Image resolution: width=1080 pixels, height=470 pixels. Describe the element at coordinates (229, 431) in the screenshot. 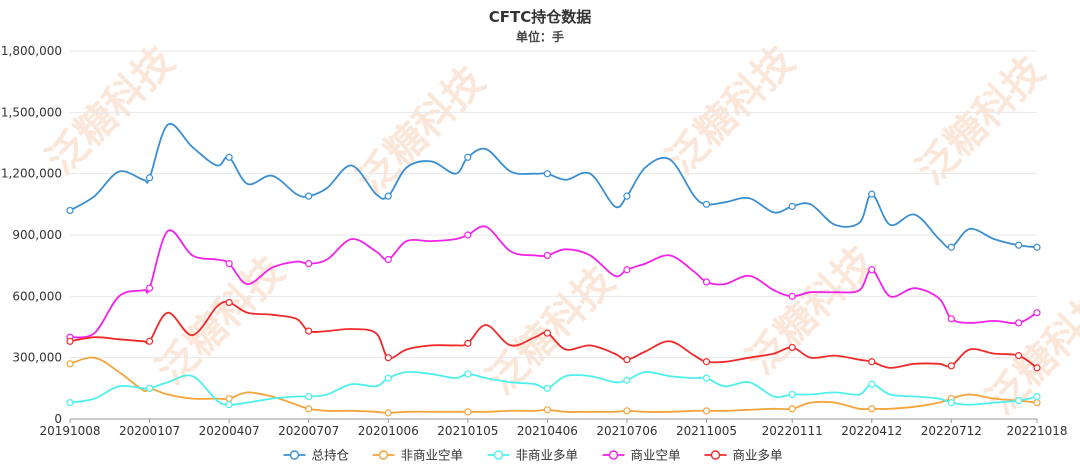

I see `x-tick-label: 20200407` at that location.